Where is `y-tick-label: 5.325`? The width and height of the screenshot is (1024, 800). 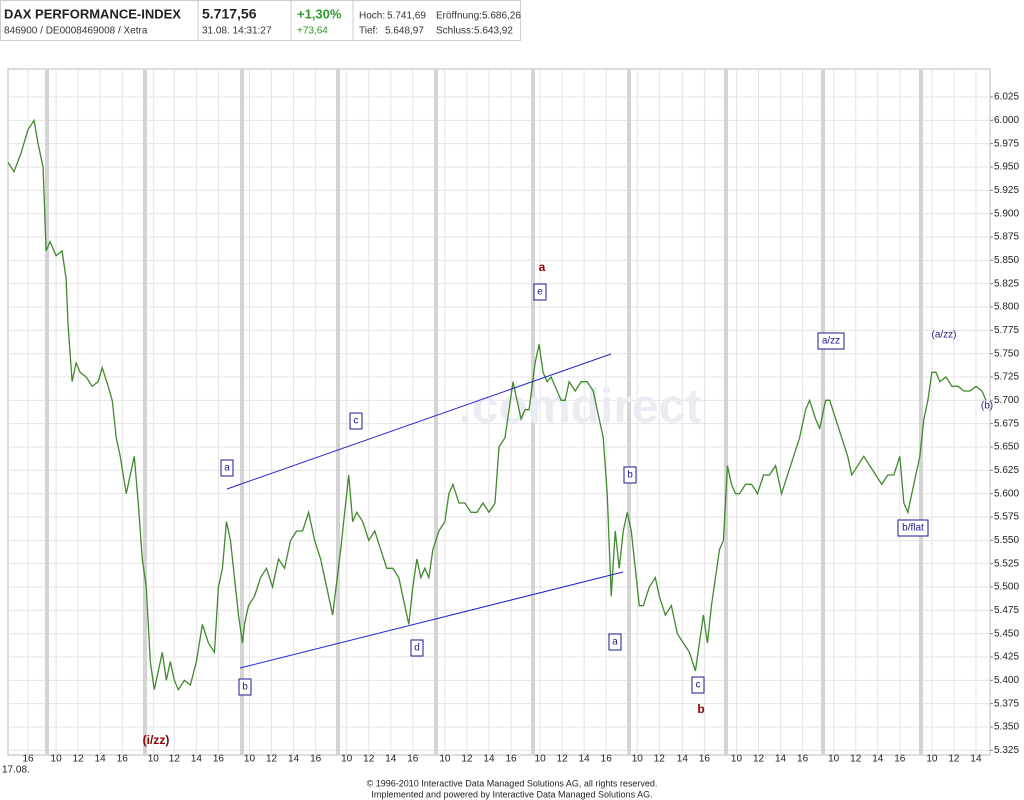
y-tick-label: 5.325 is located at coordinates (1006, 750).